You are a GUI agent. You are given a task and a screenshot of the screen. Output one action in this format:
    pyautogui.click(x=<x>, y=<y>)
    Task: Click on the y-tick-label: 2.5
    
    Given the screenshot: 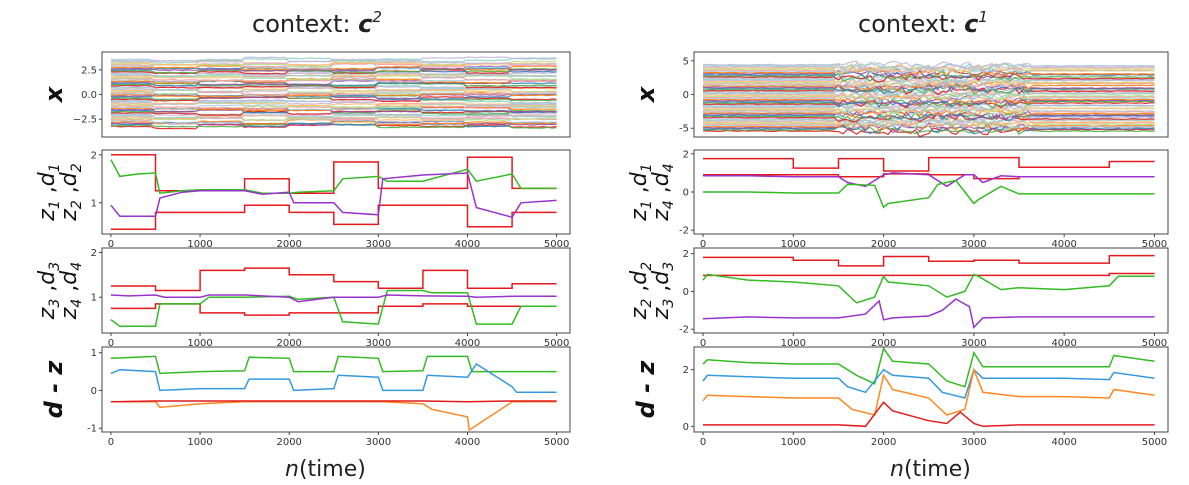 What is the action you would take?
    pyautogui.click(x=89, y=70)
    